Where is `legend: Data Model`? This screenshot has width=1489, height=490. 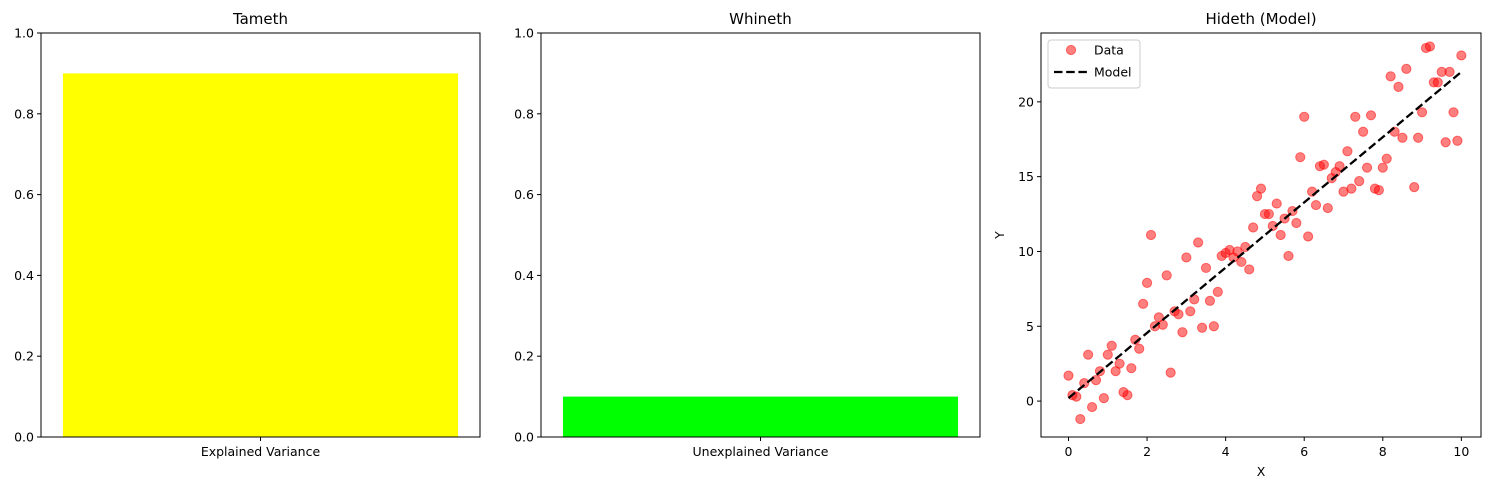 legend: Data Model is located at coordinates (1094, 64).